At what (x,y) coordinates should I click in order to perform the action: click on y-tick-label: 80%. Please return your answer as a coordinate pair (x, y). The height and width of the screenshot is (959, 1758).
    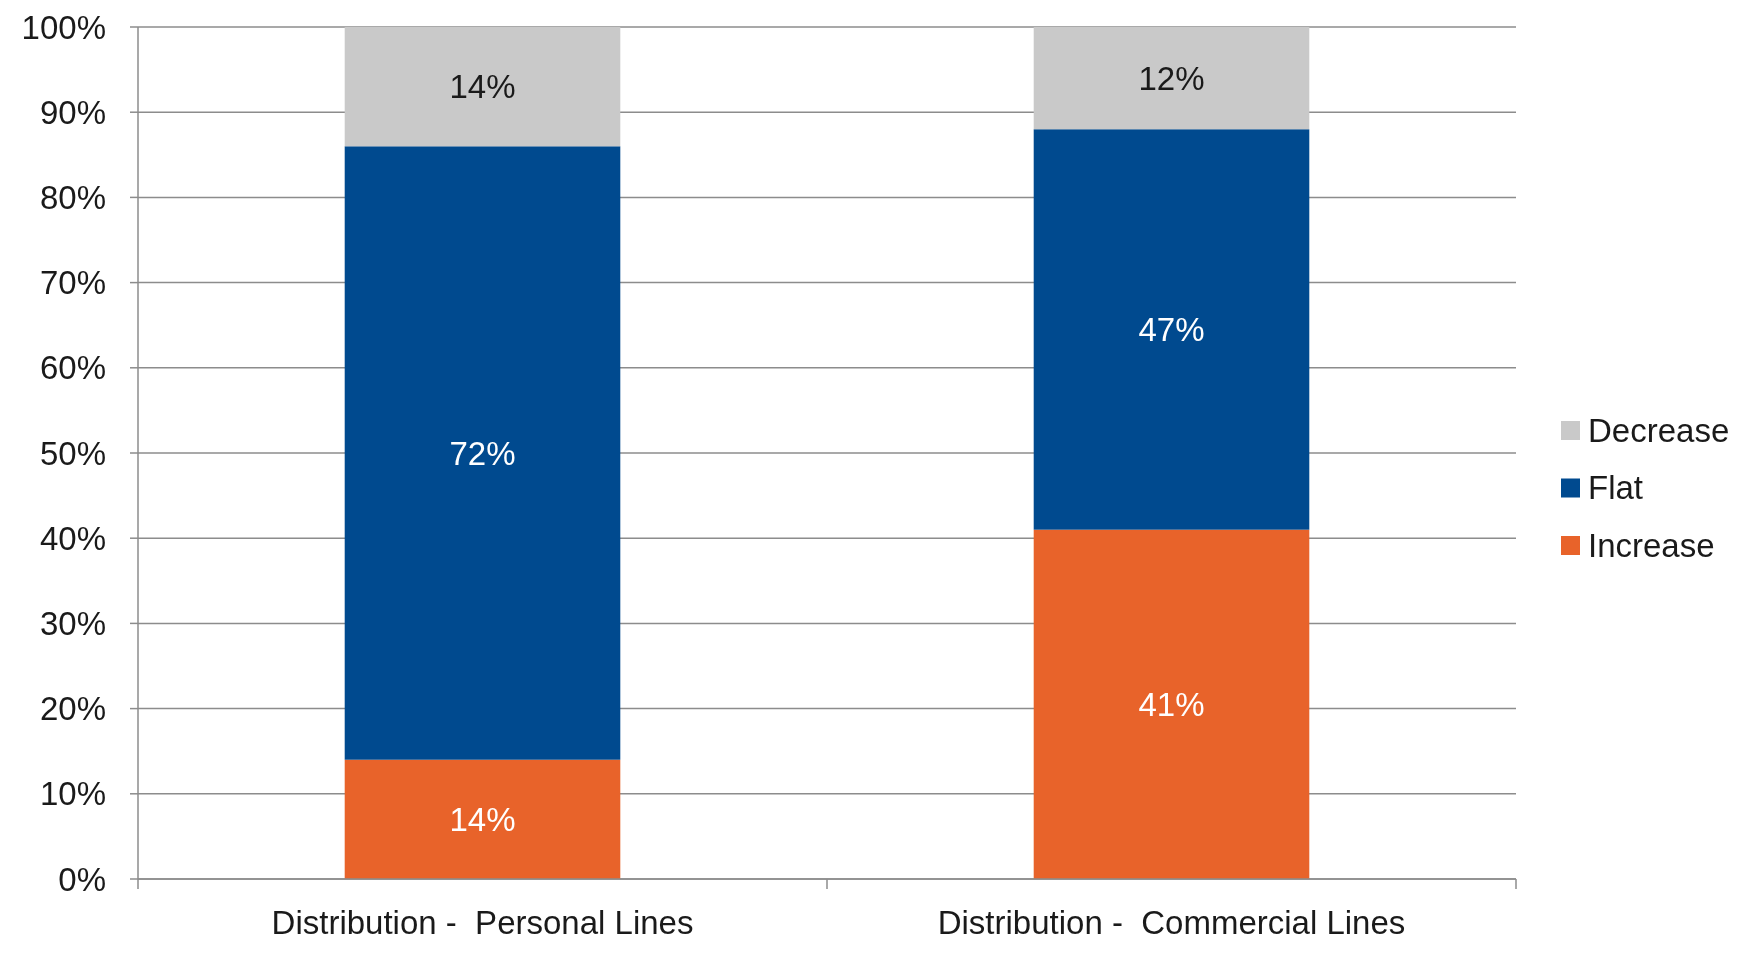
    Looking at the image, I should click on (72, 197).